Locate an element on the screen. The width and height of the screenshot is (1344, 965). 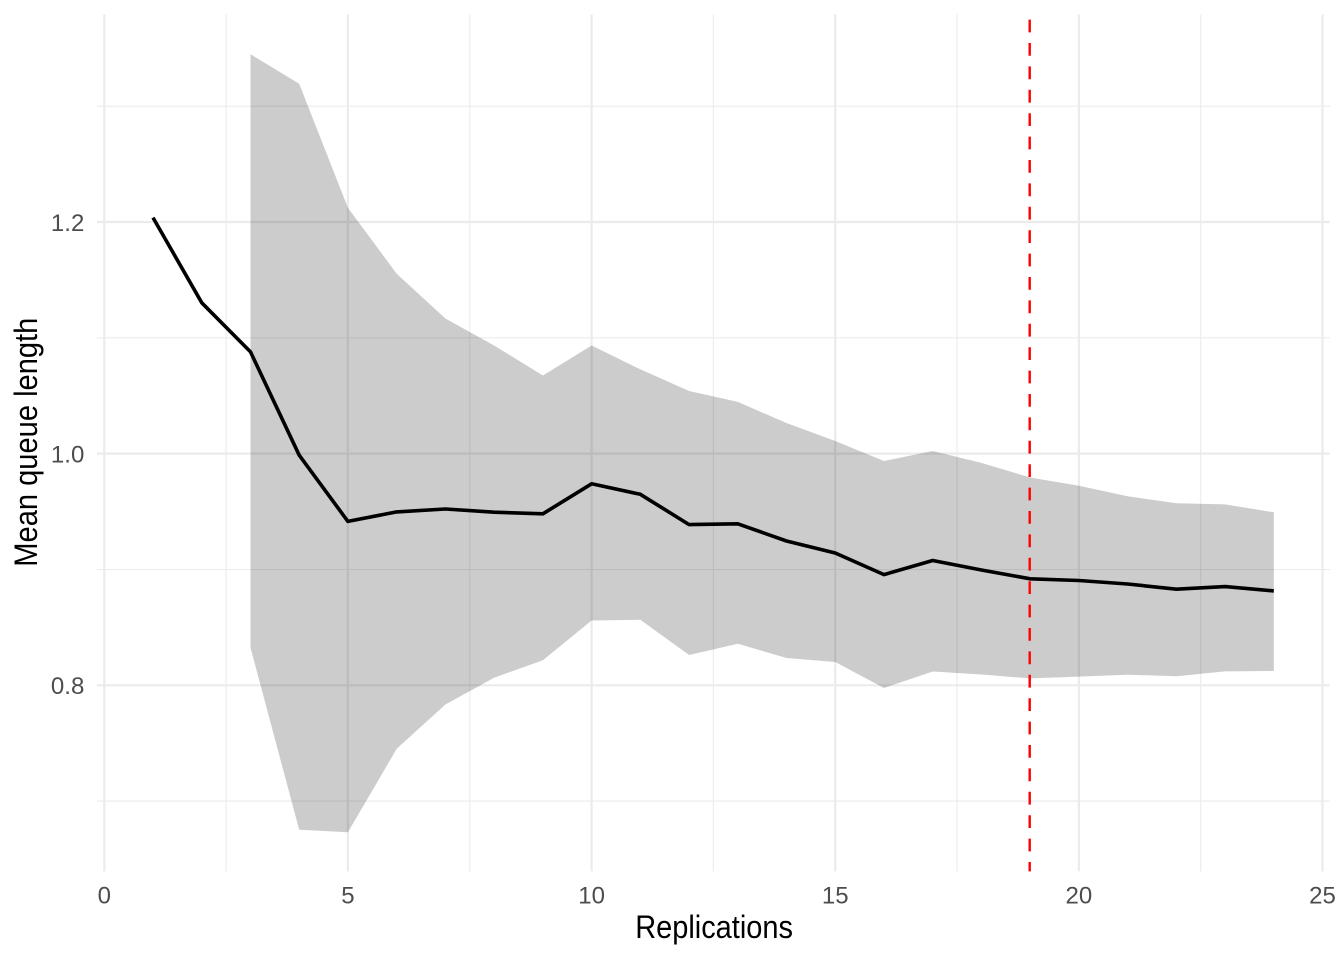
svg-text: 1.0 is located at coordinates (67, 455).